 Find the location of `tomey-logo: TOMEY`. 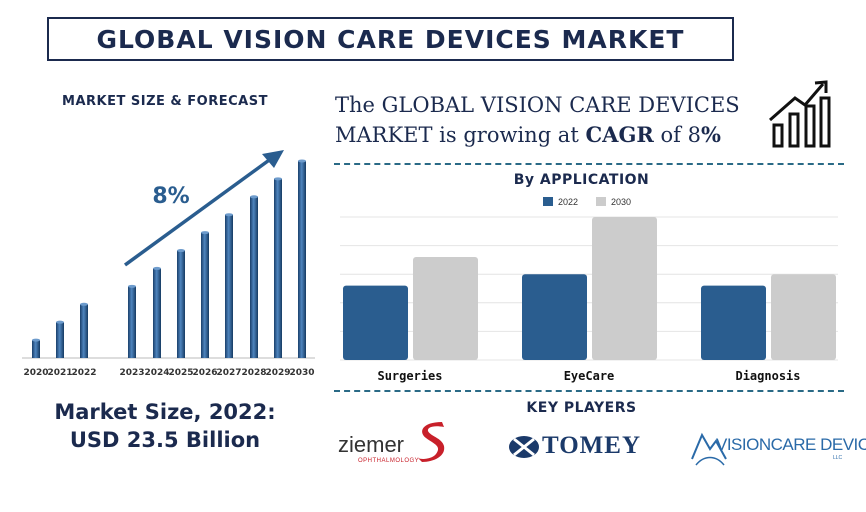

tomey-logo: TOMEY is located at coordinates (574, 447).